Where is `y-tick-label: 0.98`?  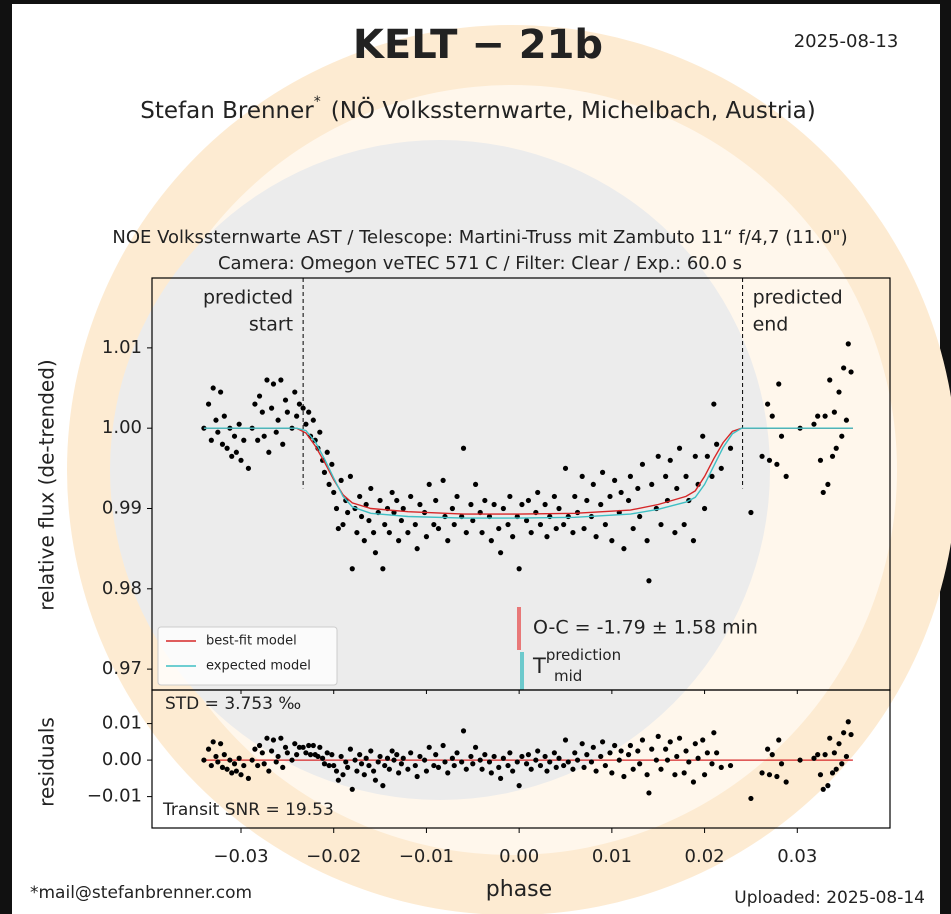
y-tick-label: 0.98 is located at coordinates (122, 588).